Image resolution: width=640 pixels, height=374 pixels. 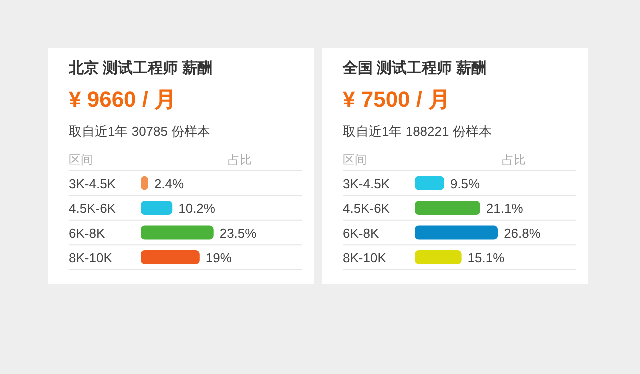 What do you see at coordinates (414, 68) in the screenshot?
I see `chart-title: 全国 测试工程师 薪酬` at bounding box center [414, 68].